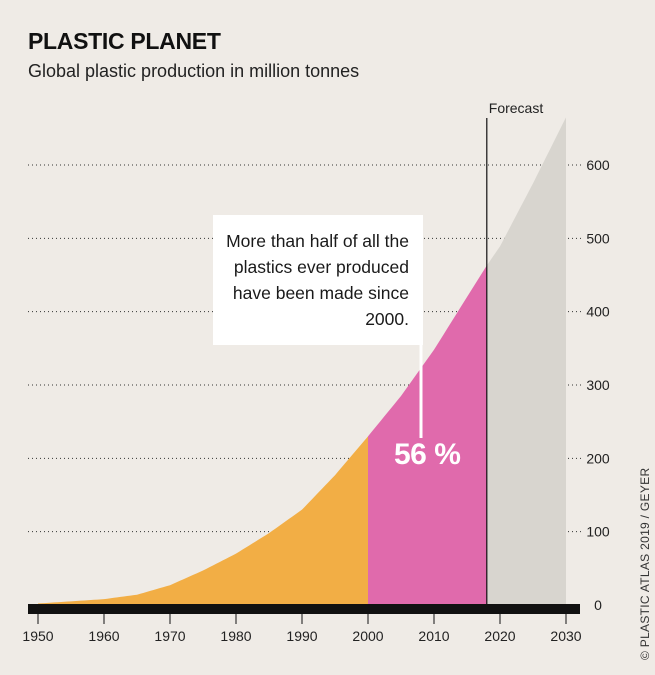 The height and width of the screenshot is (675, 655). What do you see at coordinates (598, 385) in the screenshot?
I see `y-tick-label: 300` at bounding box center [598, 385].